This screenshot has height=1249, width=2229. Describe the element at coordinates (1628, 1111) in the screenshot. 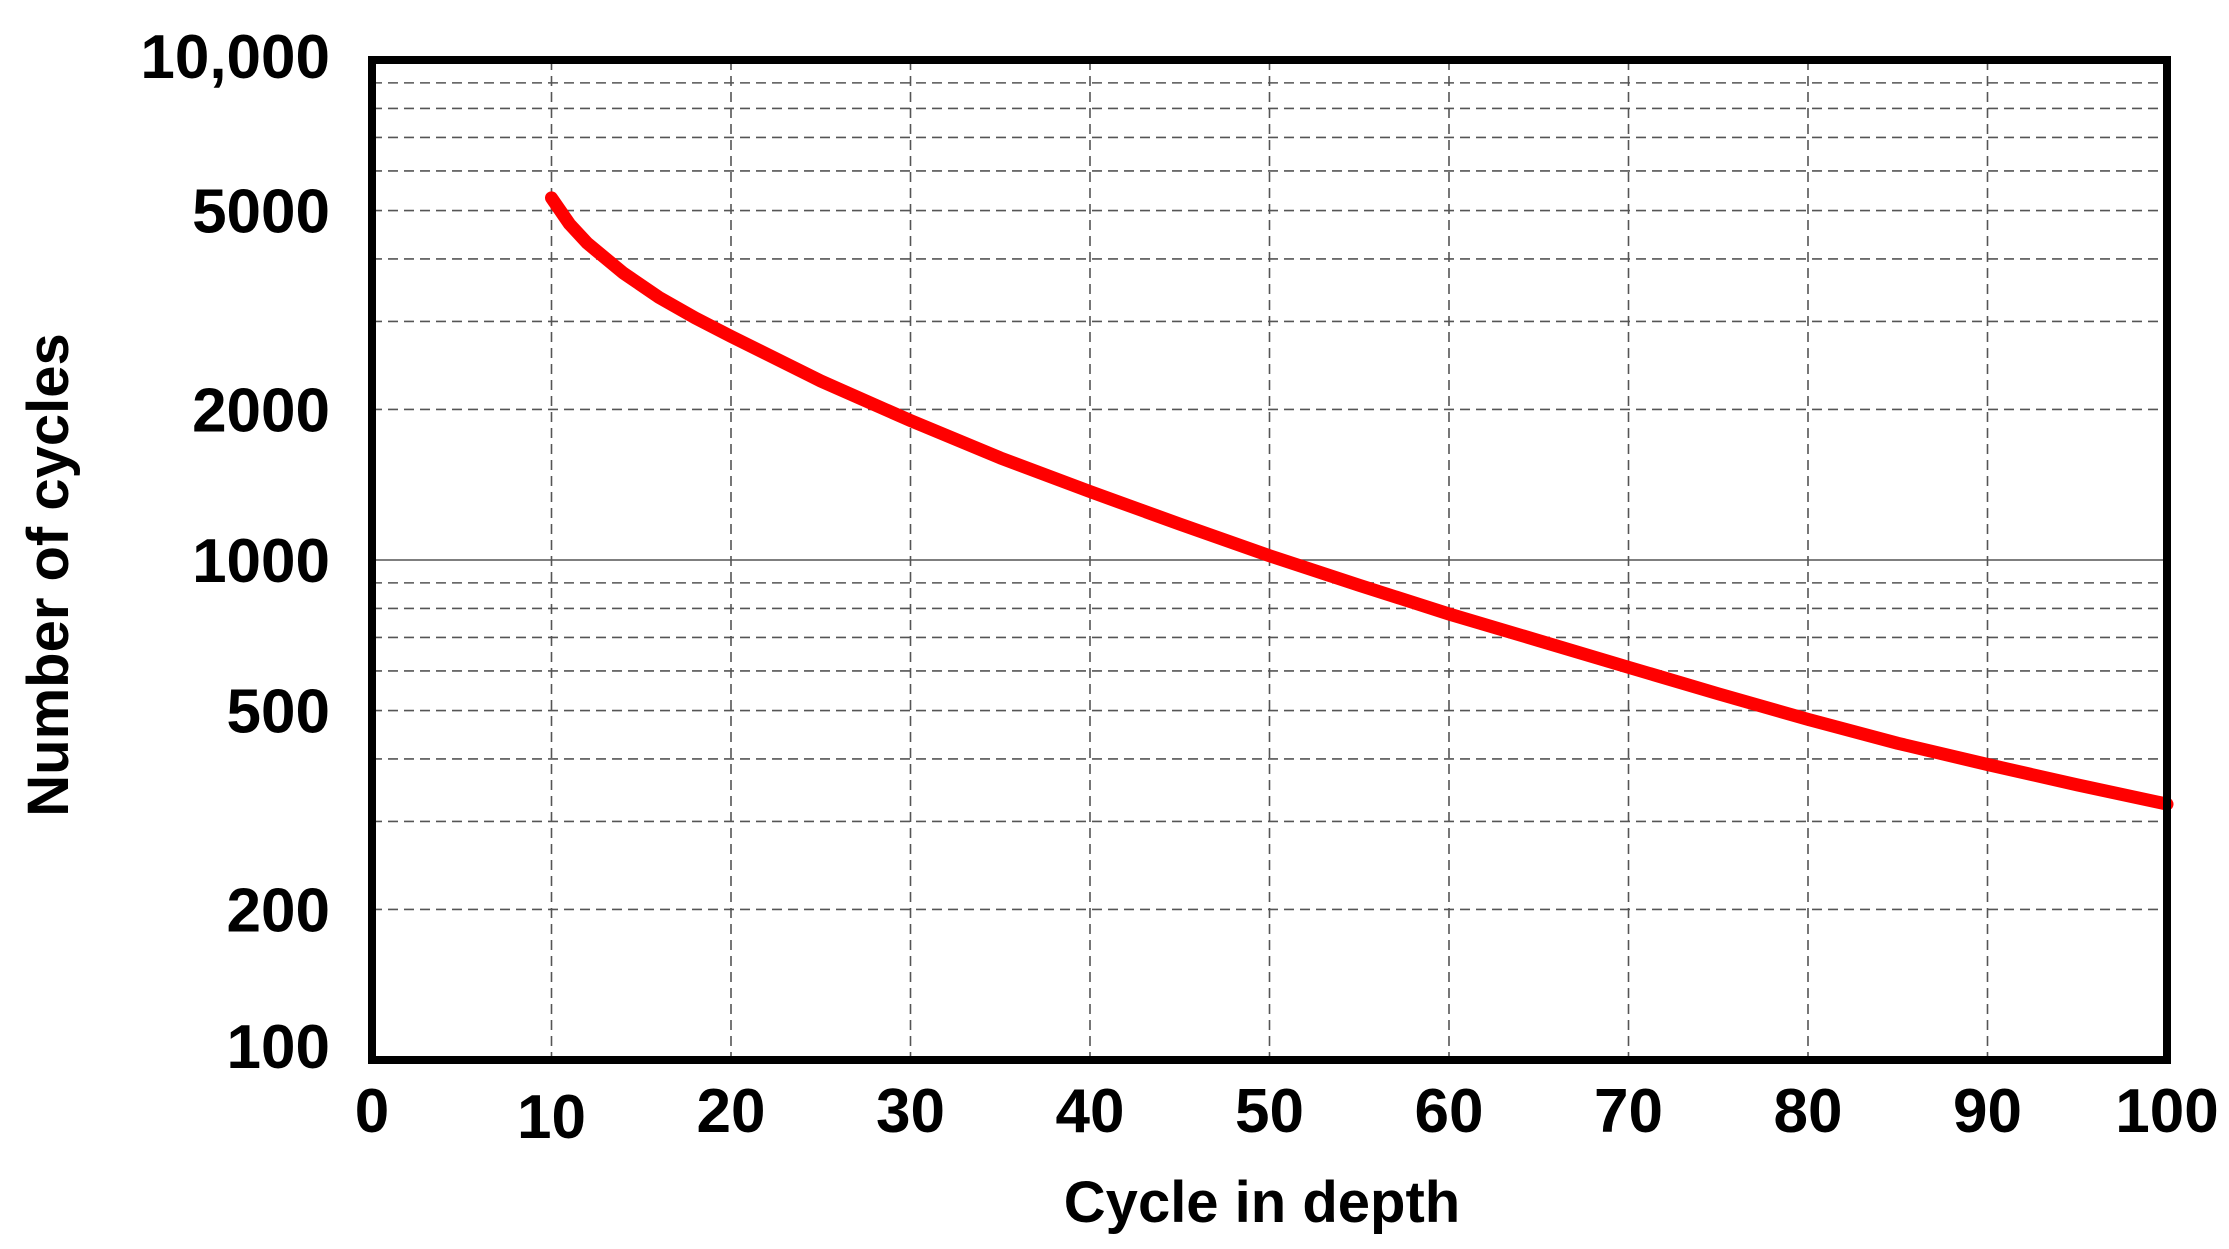

I see `x-tick-label: 70` at that location.